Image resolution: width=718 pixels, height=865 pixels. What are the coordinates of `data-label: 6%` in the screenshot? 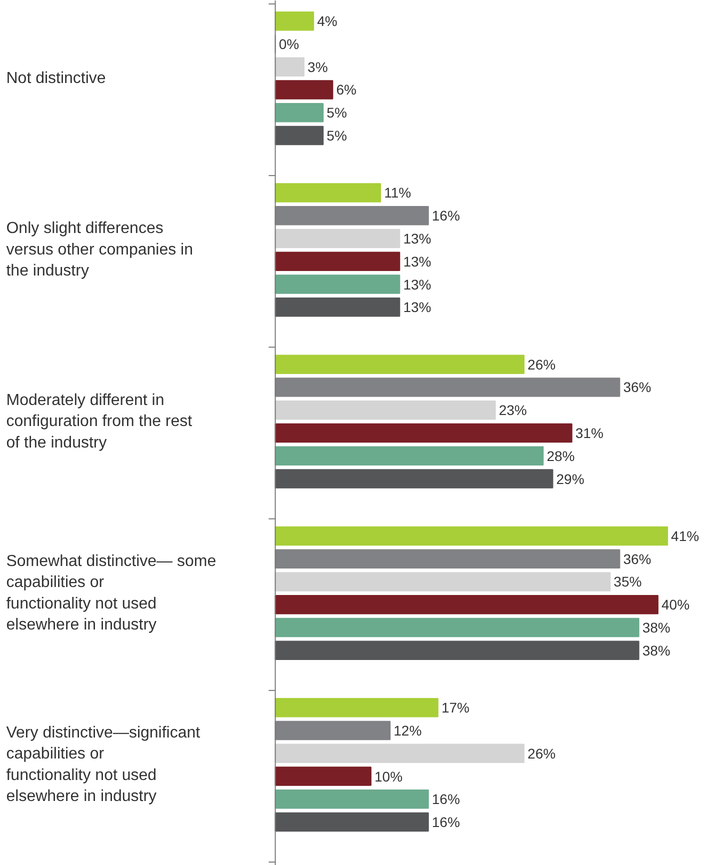 It's located at (346, 90).